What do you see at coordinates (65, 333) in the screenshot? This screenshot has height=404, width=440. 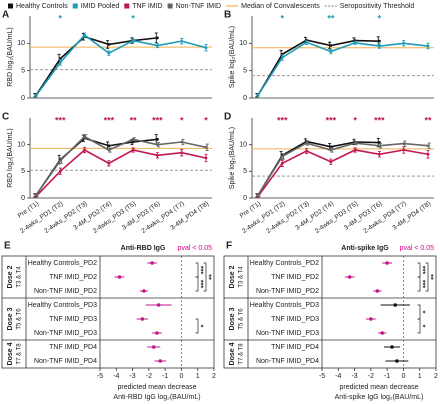 I see `row-label: Non-TNF IMID_PD3` at bounding box center [65, 333].